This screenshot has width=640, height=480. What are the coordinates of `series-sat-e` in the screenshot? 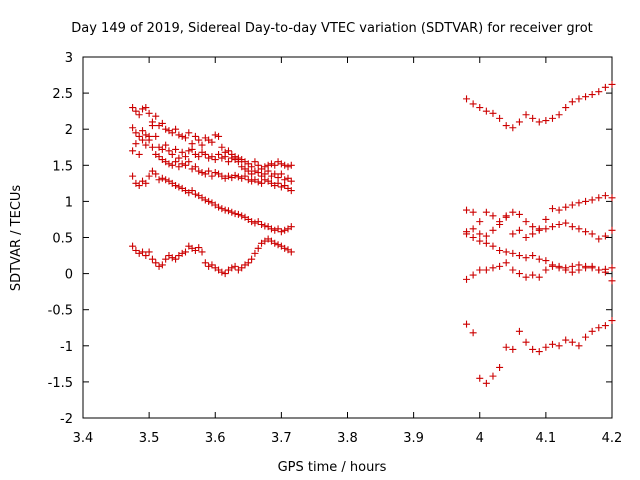 It's located at (212, 256).